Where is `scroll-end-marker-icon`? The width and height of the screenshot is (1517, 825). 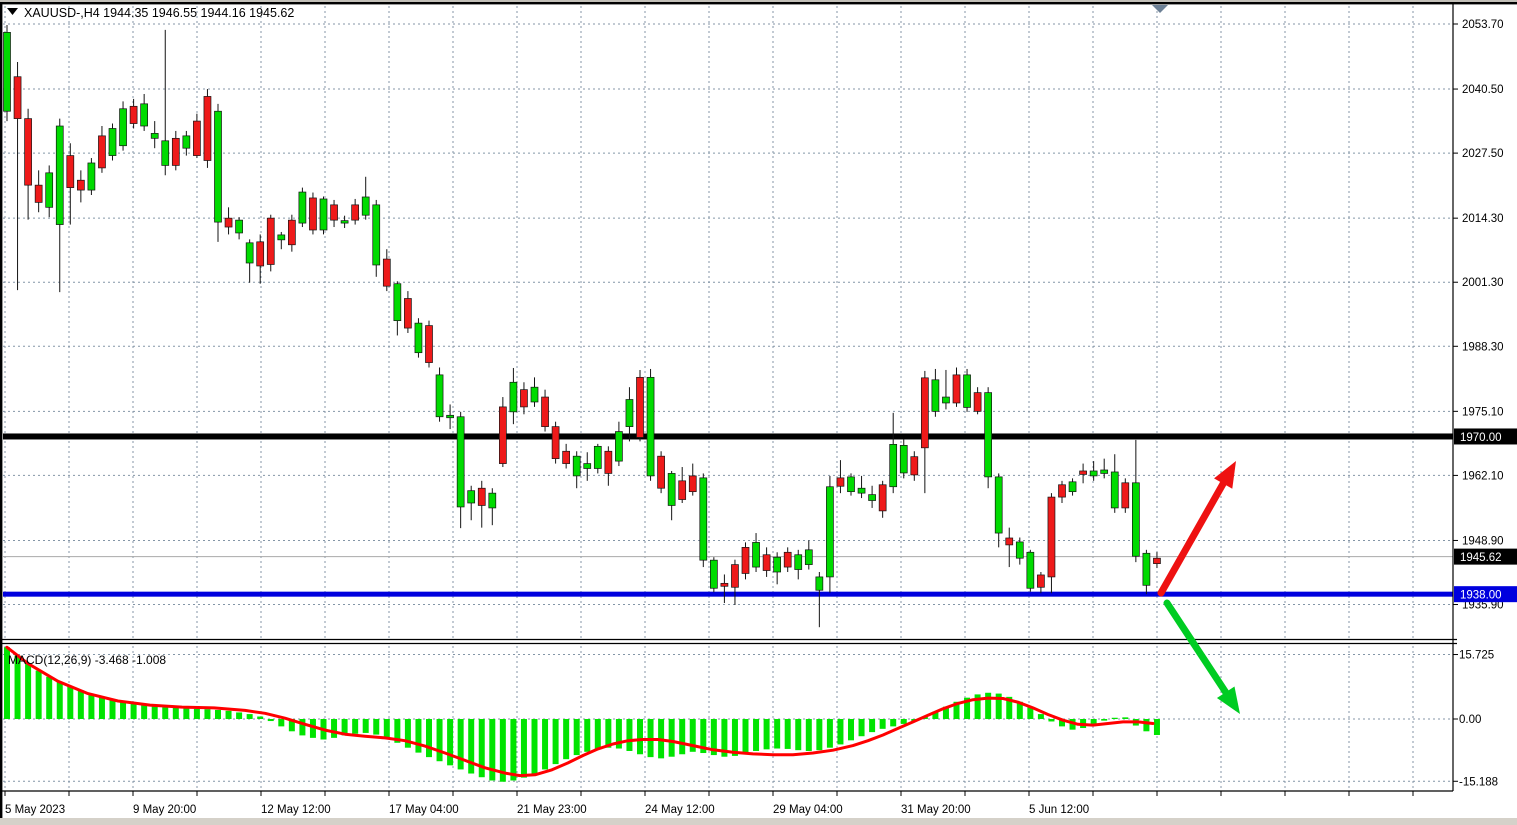
scroll-end-marker-icon is located at coordinates (1160, 9).